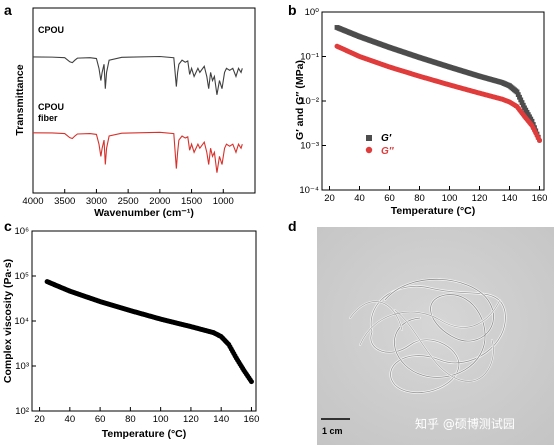 Image resolution: width=554 pixels, height=445 pixels. What do you see at coordinates (369, 138) in the screenshot?
I see `legend-marker-g-prime` at bounding box center [369, 138].